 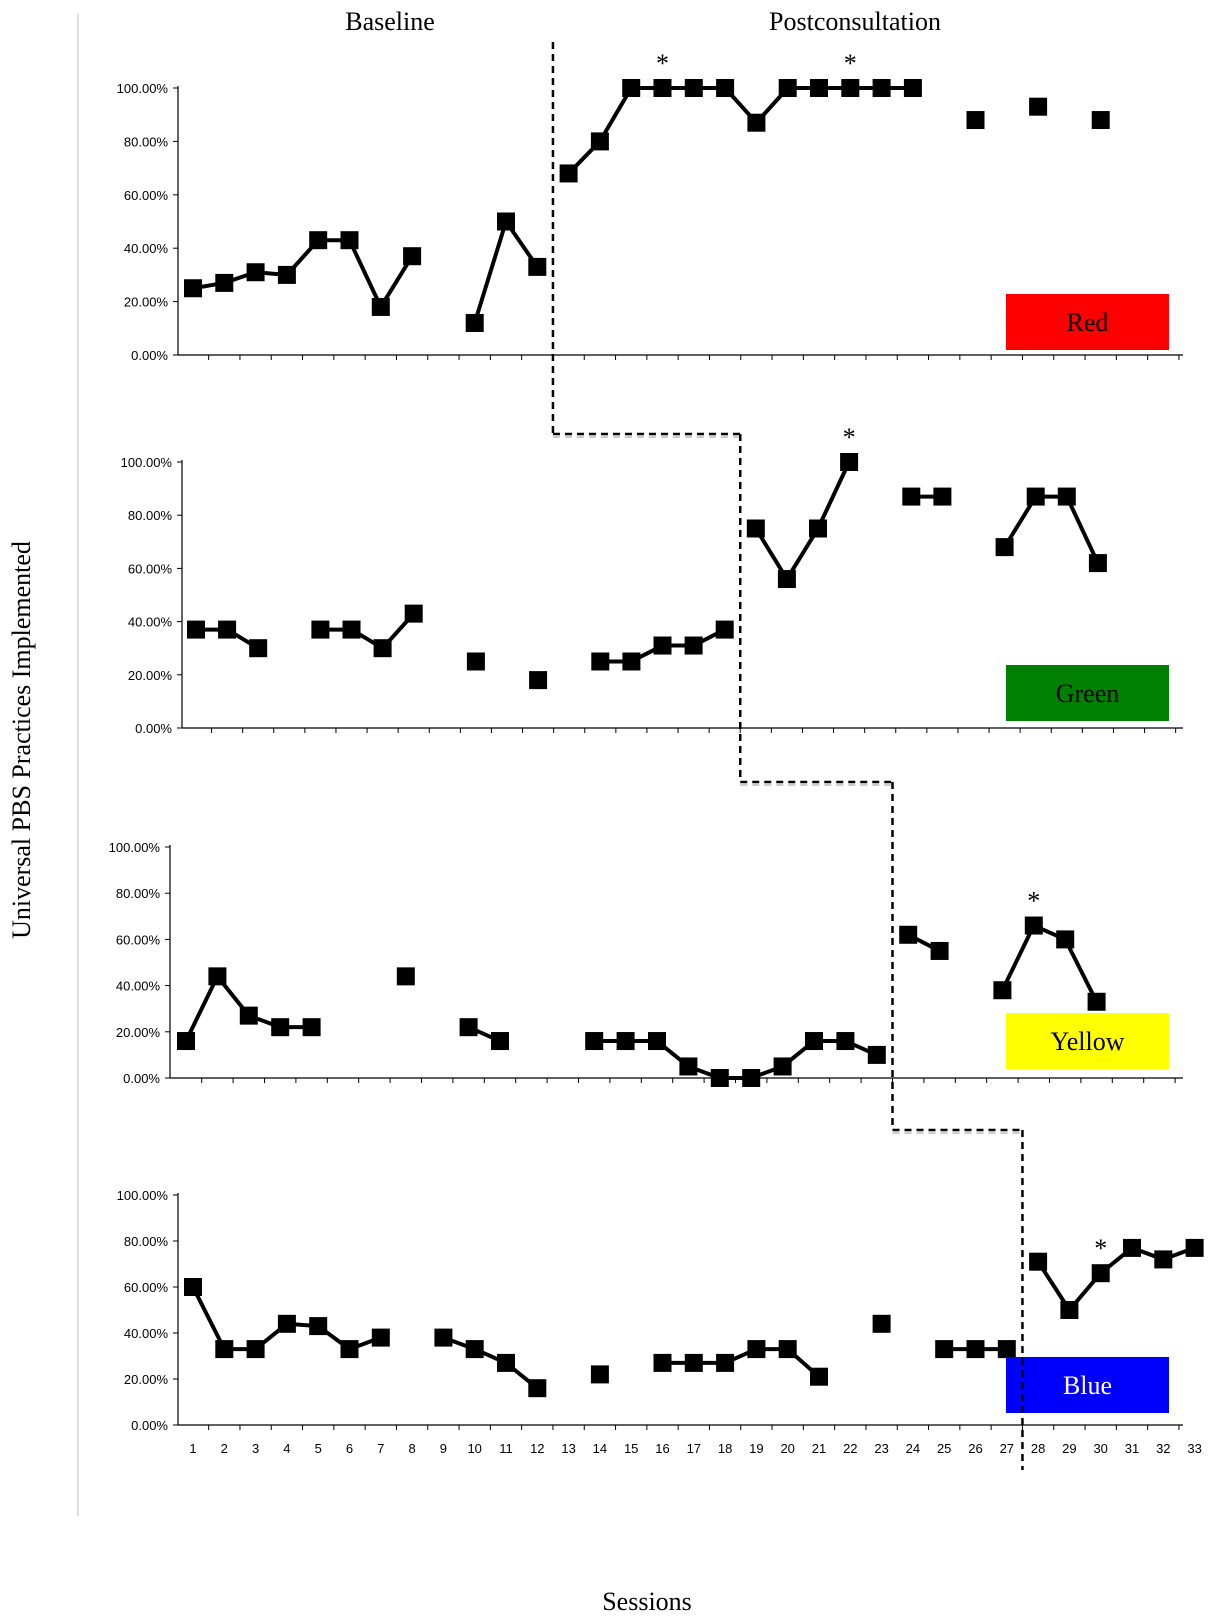 I want to click on x-tick-label: 11, so click(x=506, y=1448).